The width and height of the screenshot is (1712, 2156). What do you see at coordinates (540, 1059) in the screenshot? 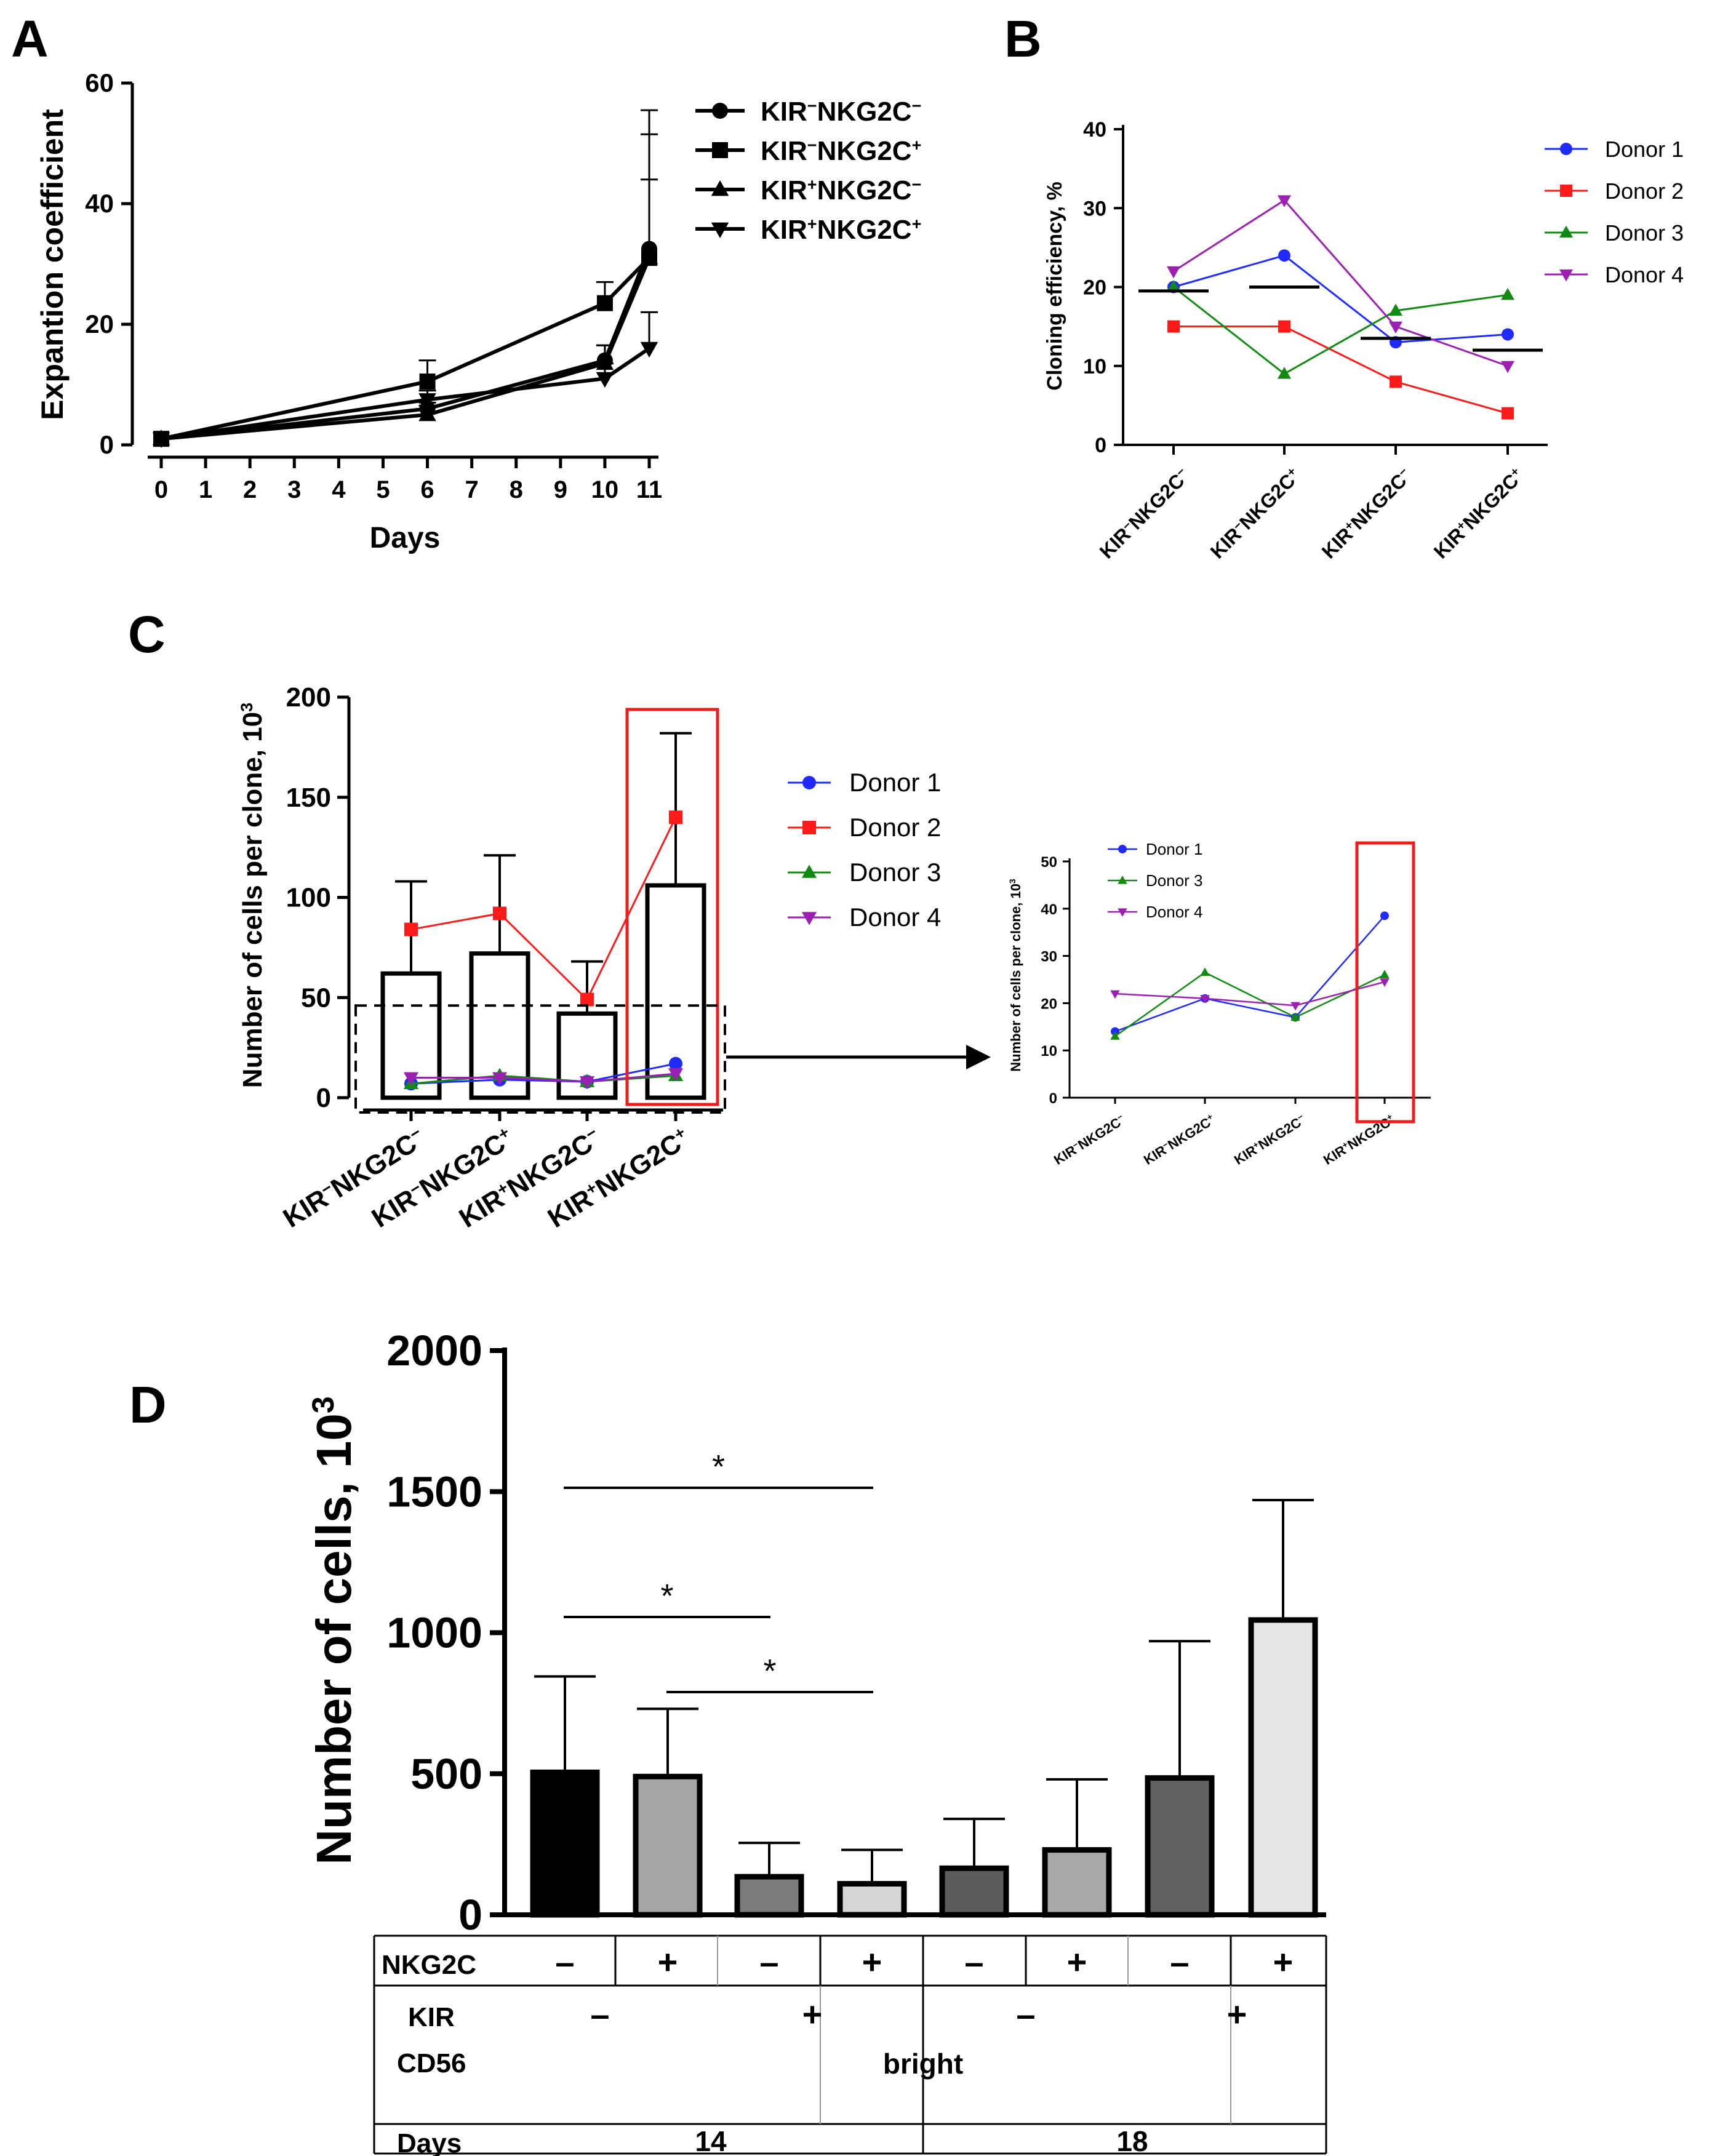
I see `zoom-region-box` at bounding box center [540, 1059].